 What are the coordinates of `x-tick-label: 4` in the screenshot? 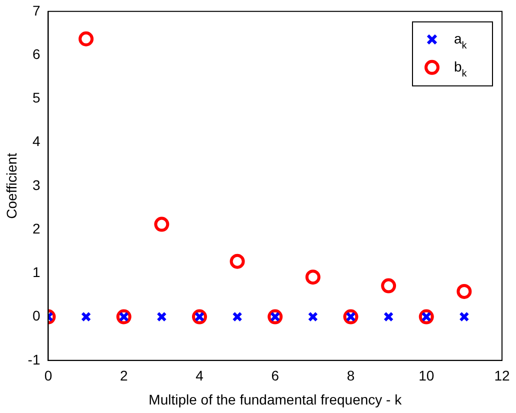 It's located at (200, 376).